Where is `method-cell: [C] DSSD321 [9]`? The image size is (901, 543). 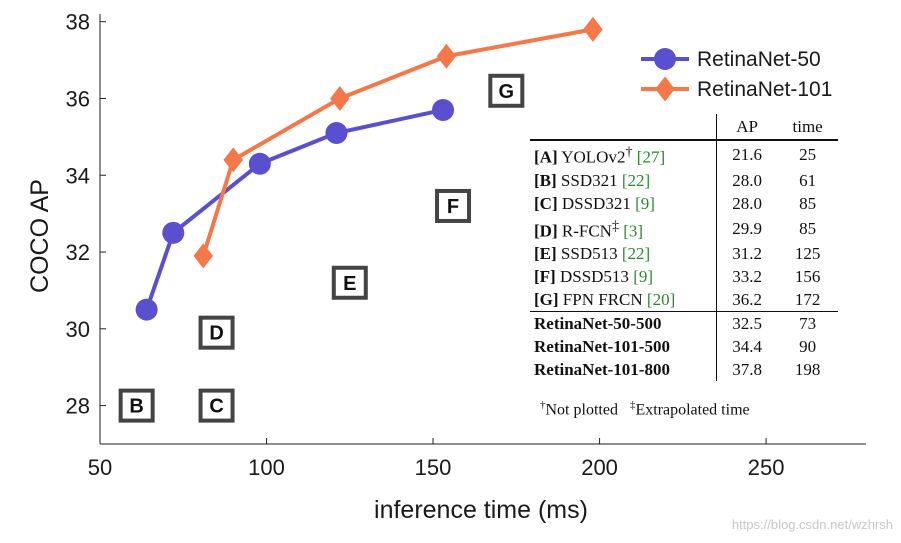 method-cell: [C] DSSD321 [9] is located at coordinates (623, 203).